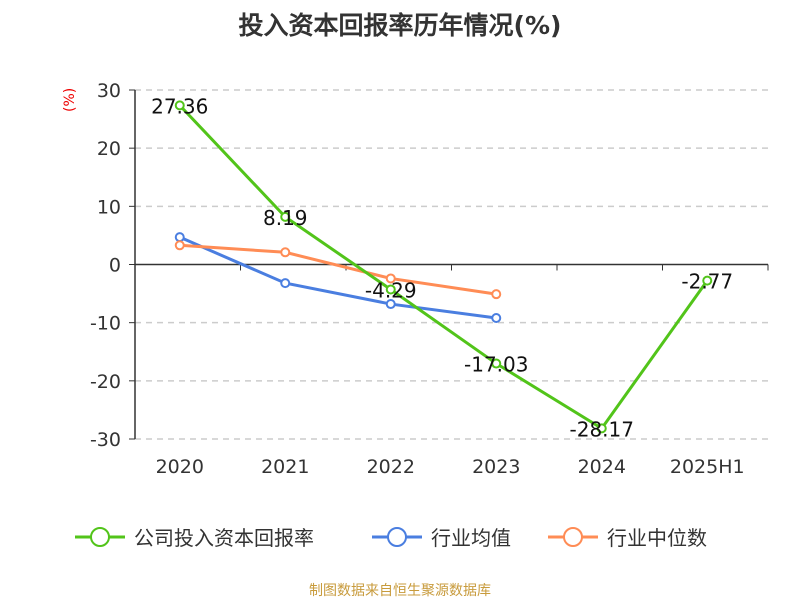 This screenshot has width=800, height=600. I want to click on data-label: -2.77, so click(707, 282).